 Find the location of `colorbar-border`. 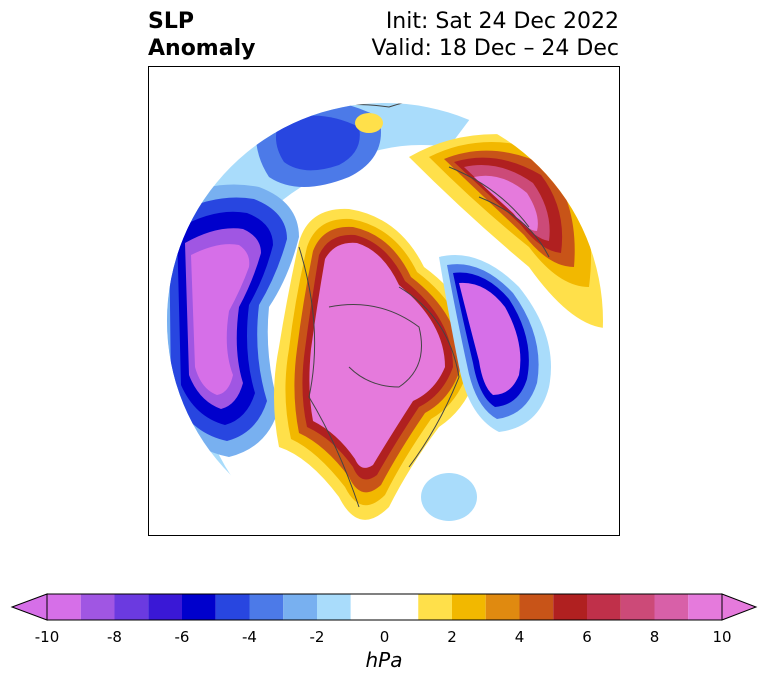

colorbar-border is located at coordinates (384, 607).